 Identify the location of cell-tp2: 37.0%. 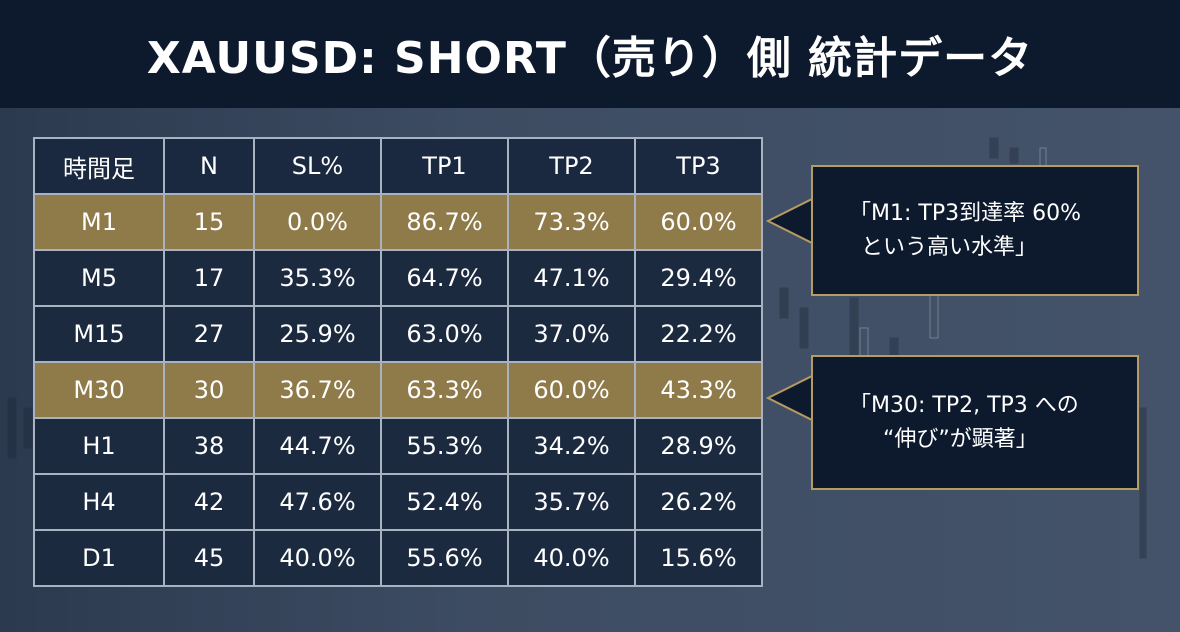
(571, 334).